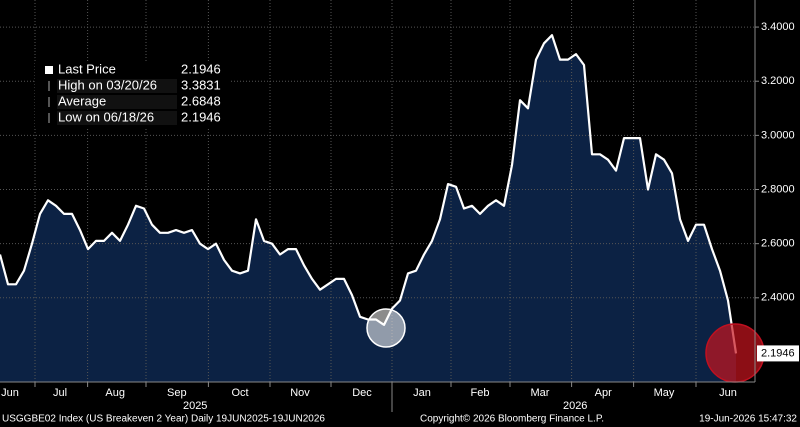  Describe the element at coordinates (748, 419) in the screenshot. I see `footer-right: 19-Jun-2026 15:47:32` at that location.